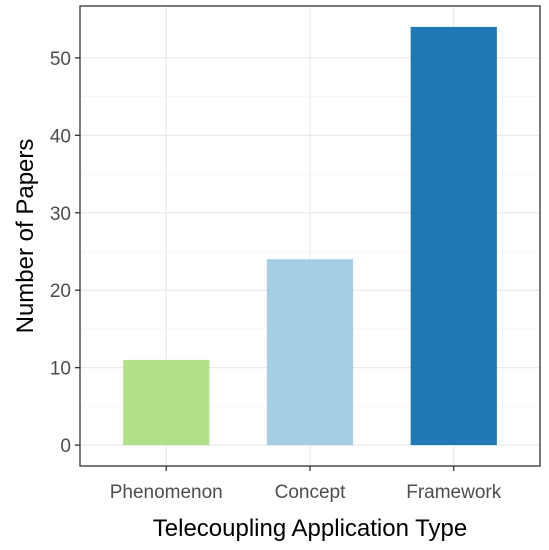 The height and width of the screenshot is (550, 549). What do you see at coordinates (65, 253) in the screenshot?
I see `y-axis: 0 10 20 30 40 50` at bounding box center [65, 253].